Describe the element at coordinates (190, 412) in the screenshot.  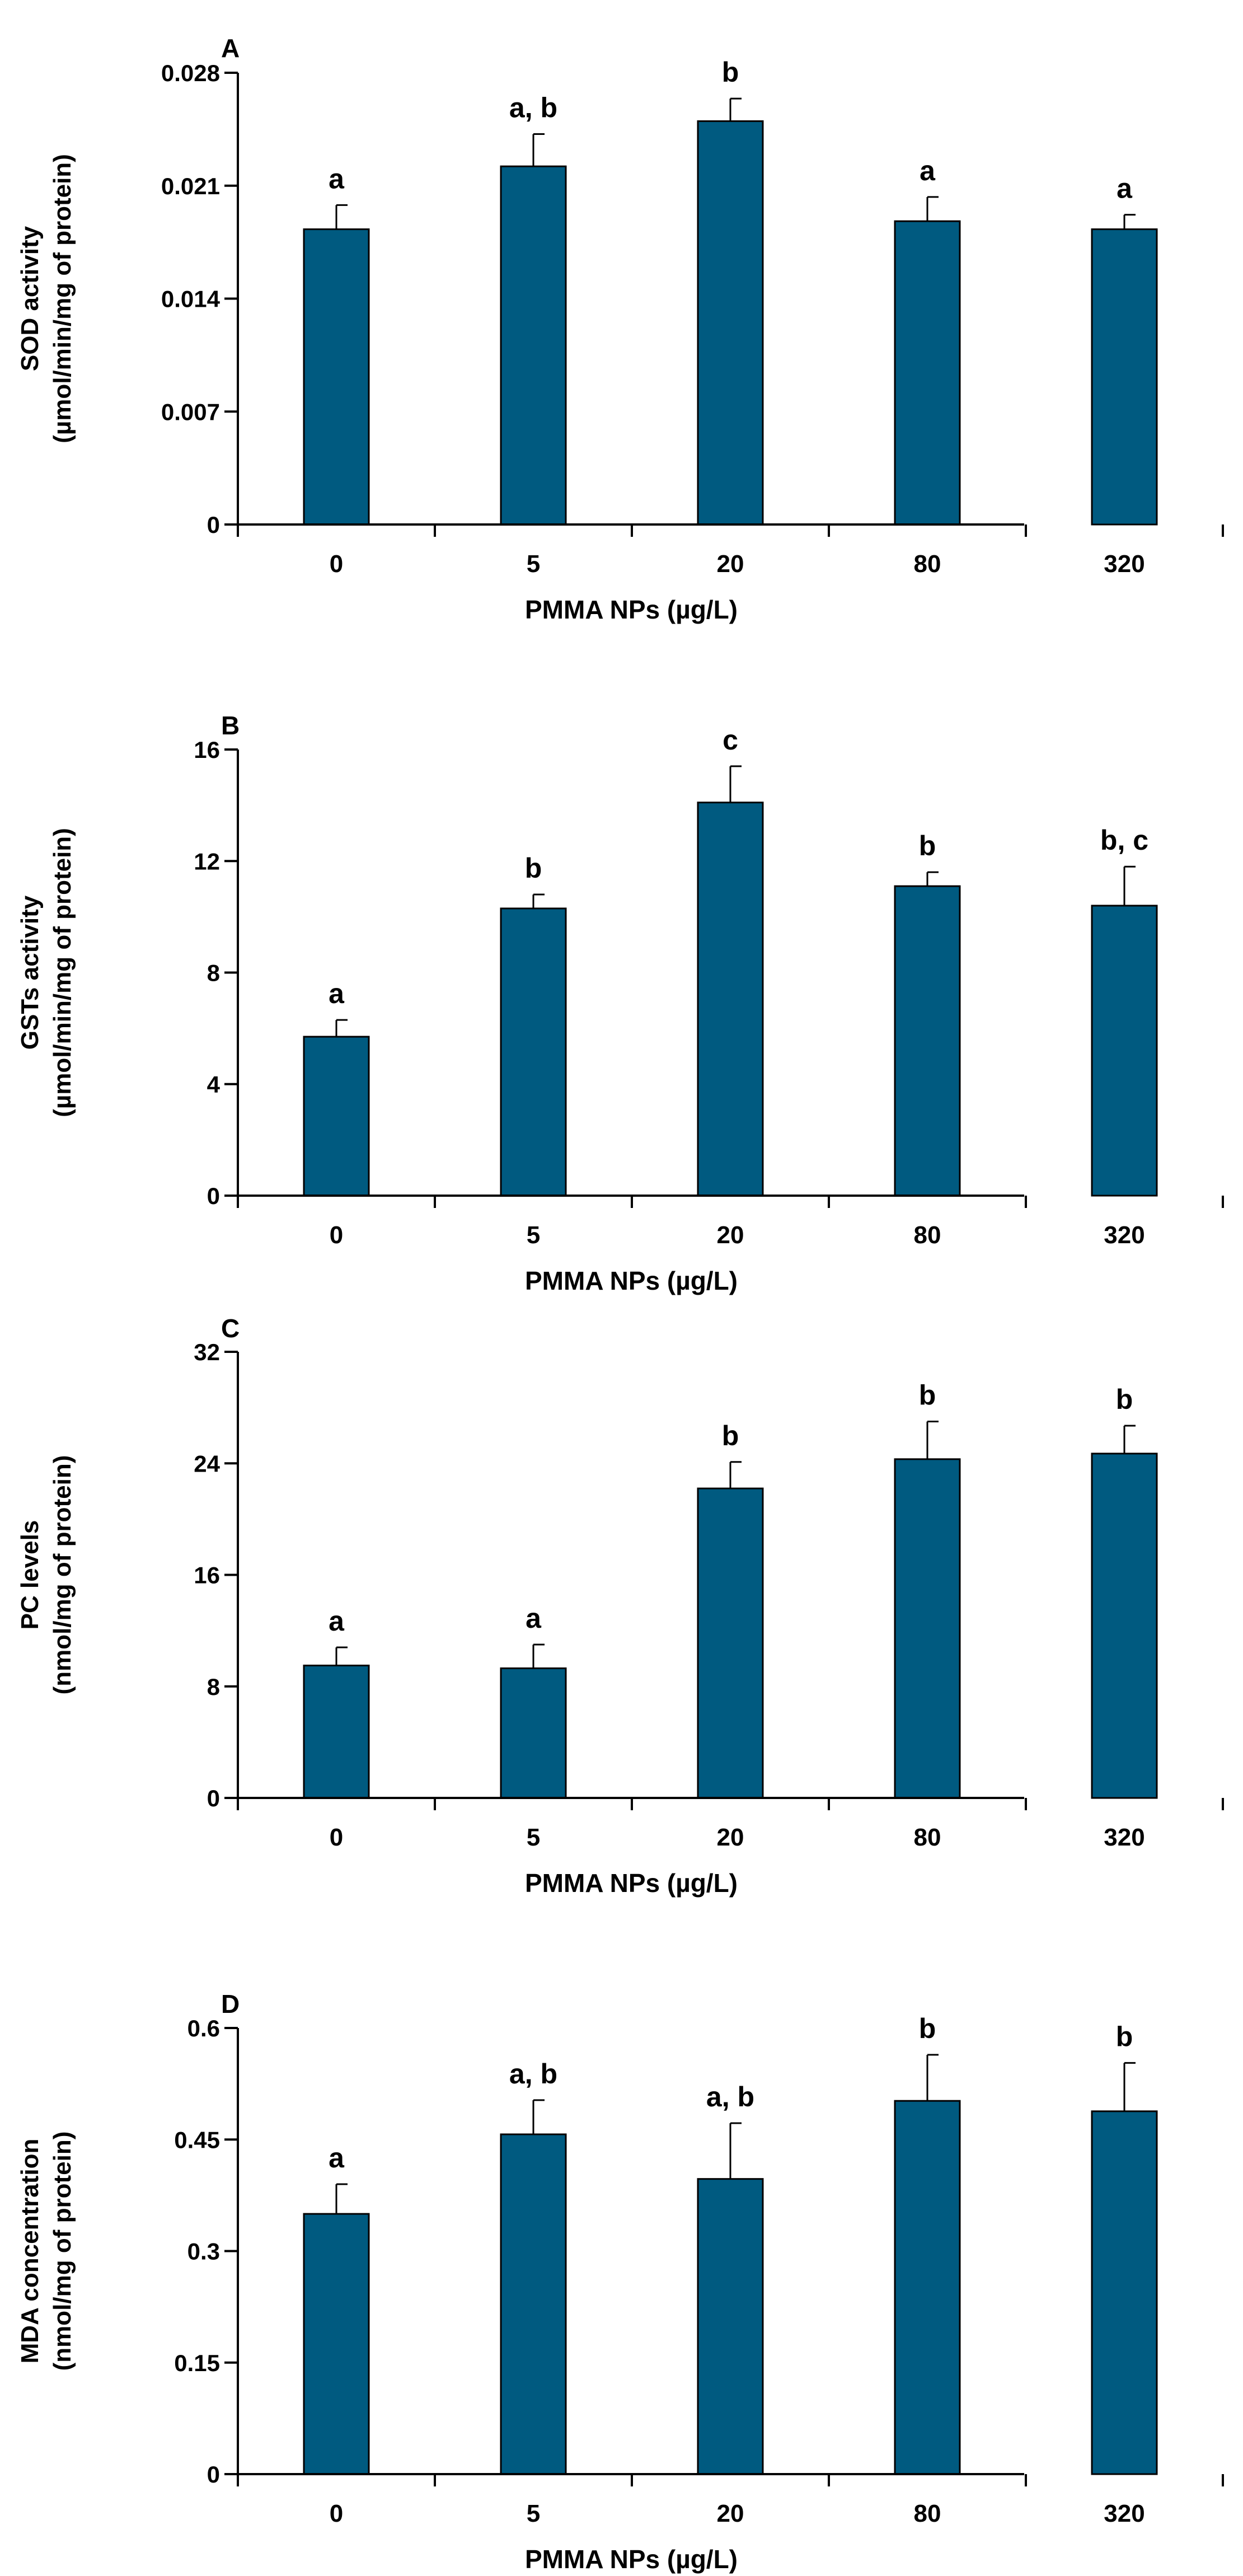
I see `y-tick-label: 0.007` at that location.